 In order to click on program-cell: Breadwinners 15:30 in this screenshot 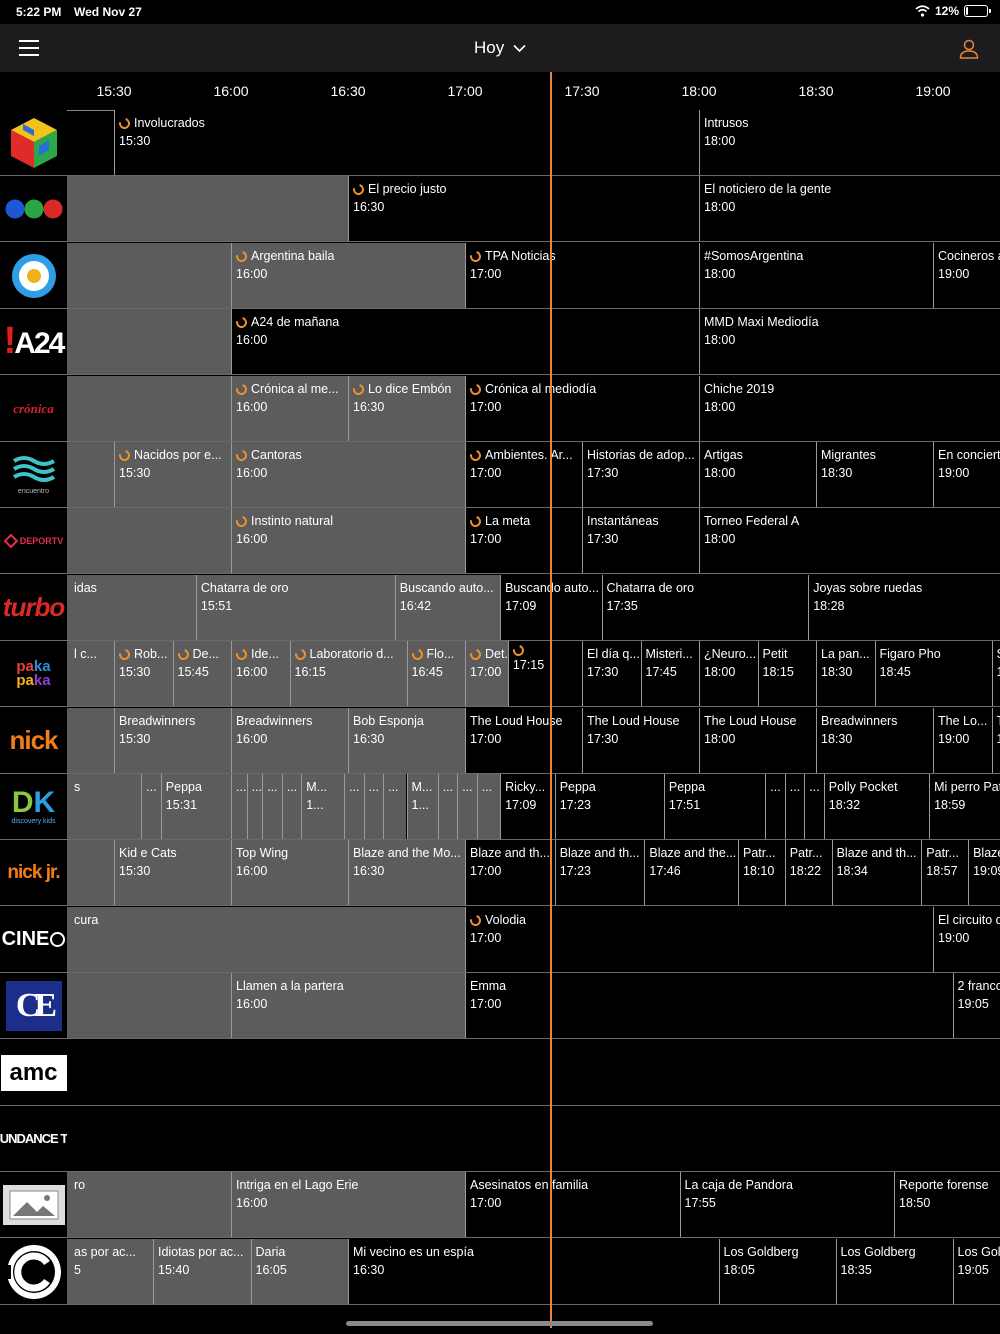, I will do `click(172, 740)`.